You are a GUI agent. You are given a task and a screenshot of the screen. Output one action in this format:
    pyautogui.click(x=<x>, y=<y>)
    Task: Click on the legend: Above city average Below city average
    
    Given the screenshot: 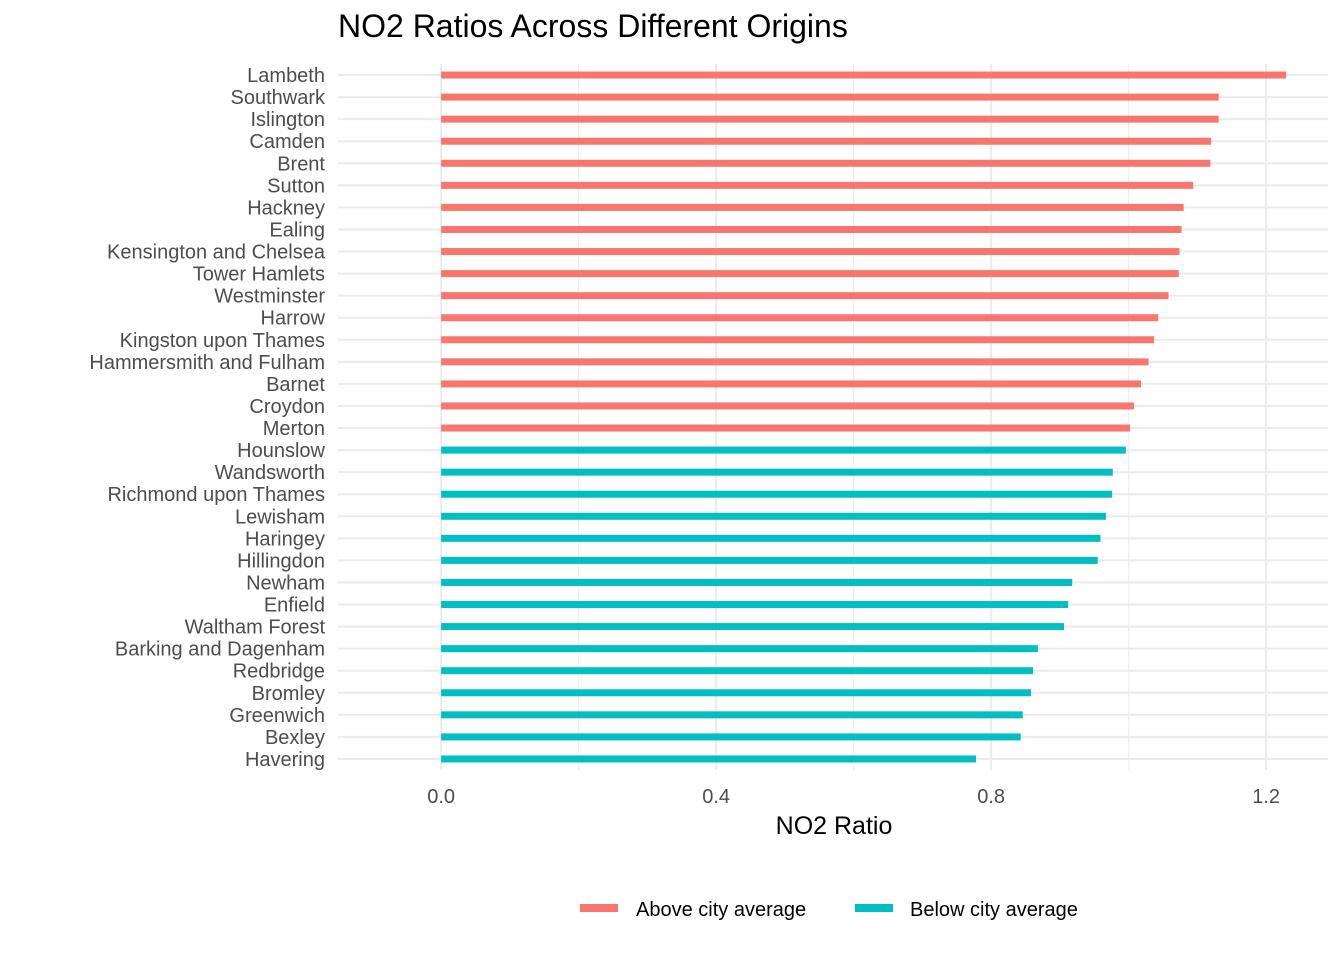 What is the action you would take?
    pyautogui.click(x=829, y=910)
    